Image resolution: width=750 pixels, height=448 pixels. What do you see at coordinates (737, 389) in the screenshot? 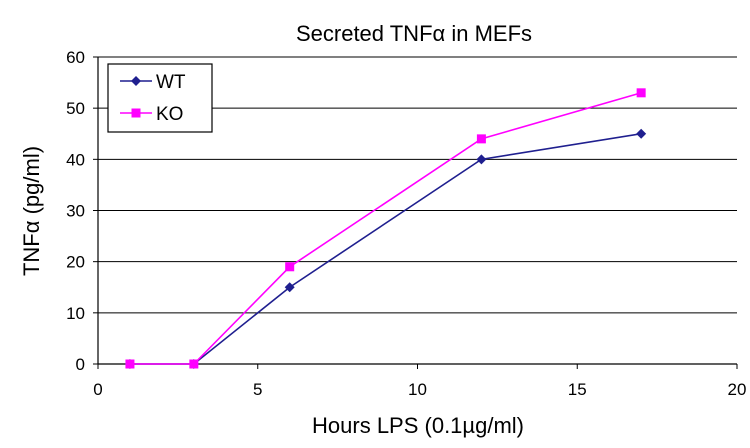
I see `x-tick-label: 20` at bounding box center [737, 389].